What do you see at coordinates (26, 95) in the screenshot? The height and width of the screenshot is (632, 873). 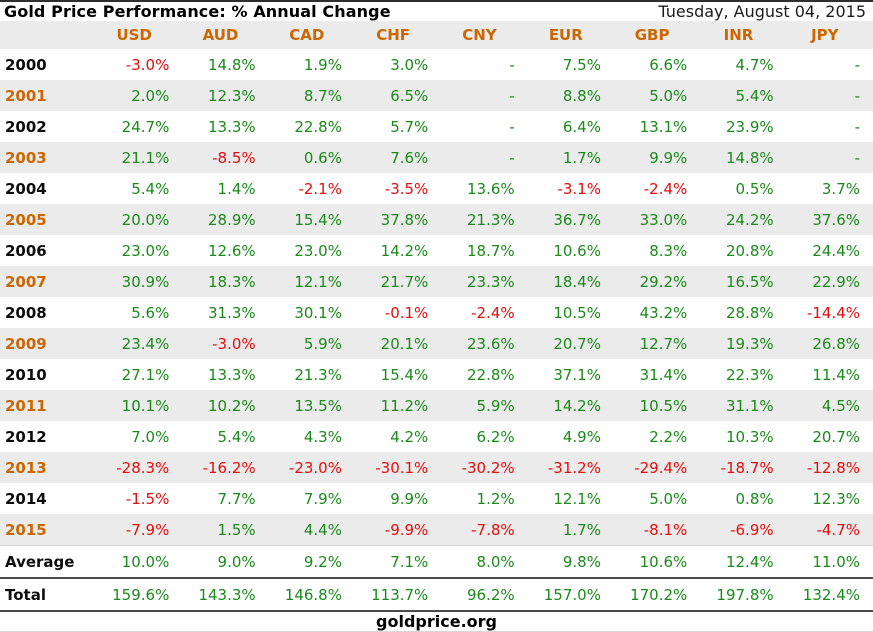 I see `year-label: 2001` at bounding box center [26, 95].